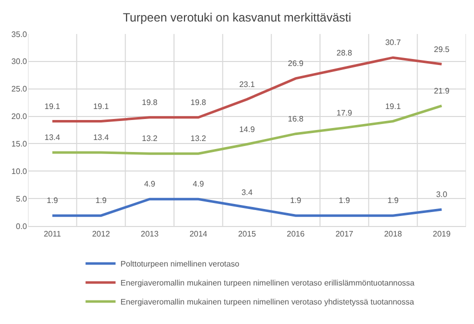  Describe the element at coordinates (19, 117) in the screenshot. I see `y-tick-label: 20.0` at that location.